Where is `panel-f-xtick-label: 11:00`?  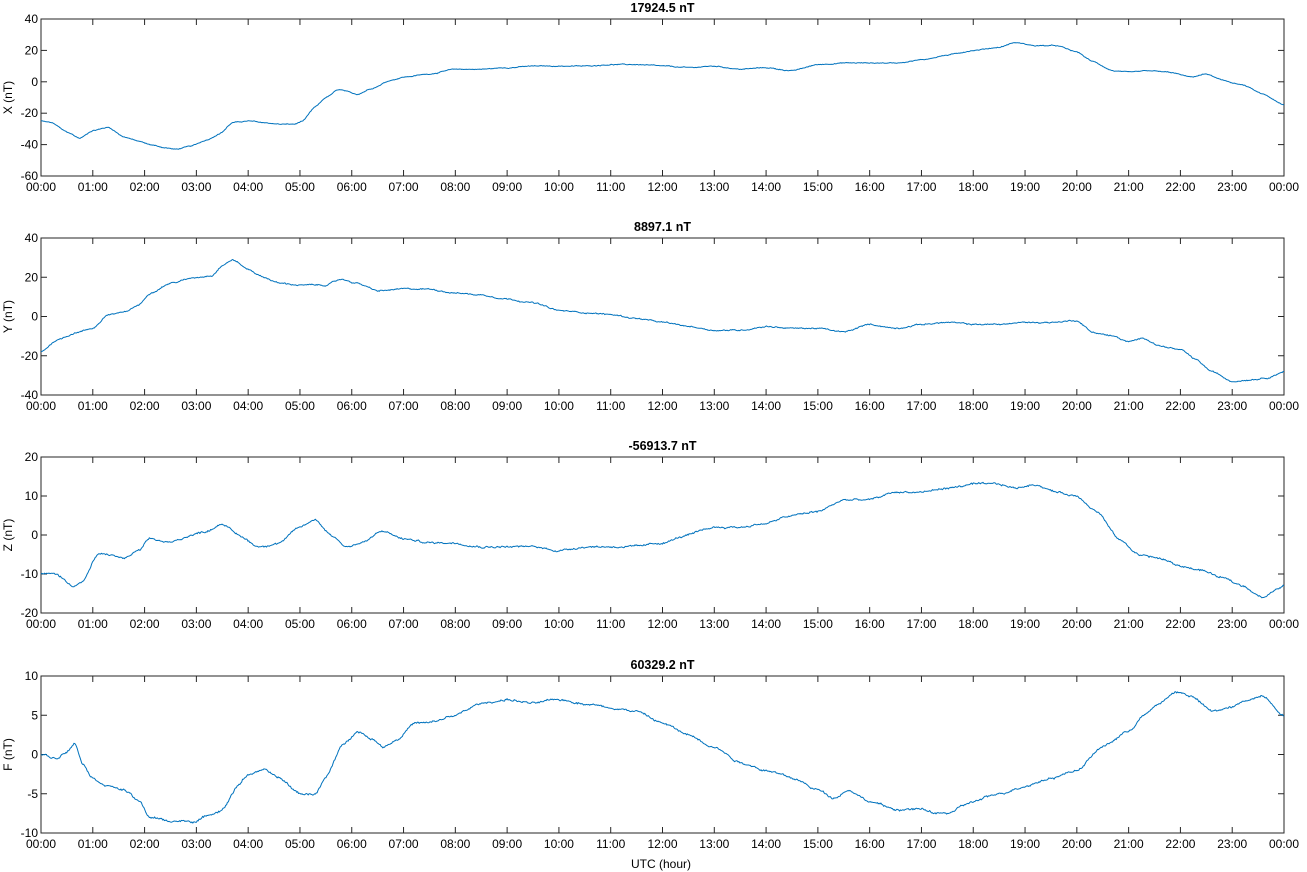
panel-f-xtick-label: 11:00 is located at coordinates (610, 844).